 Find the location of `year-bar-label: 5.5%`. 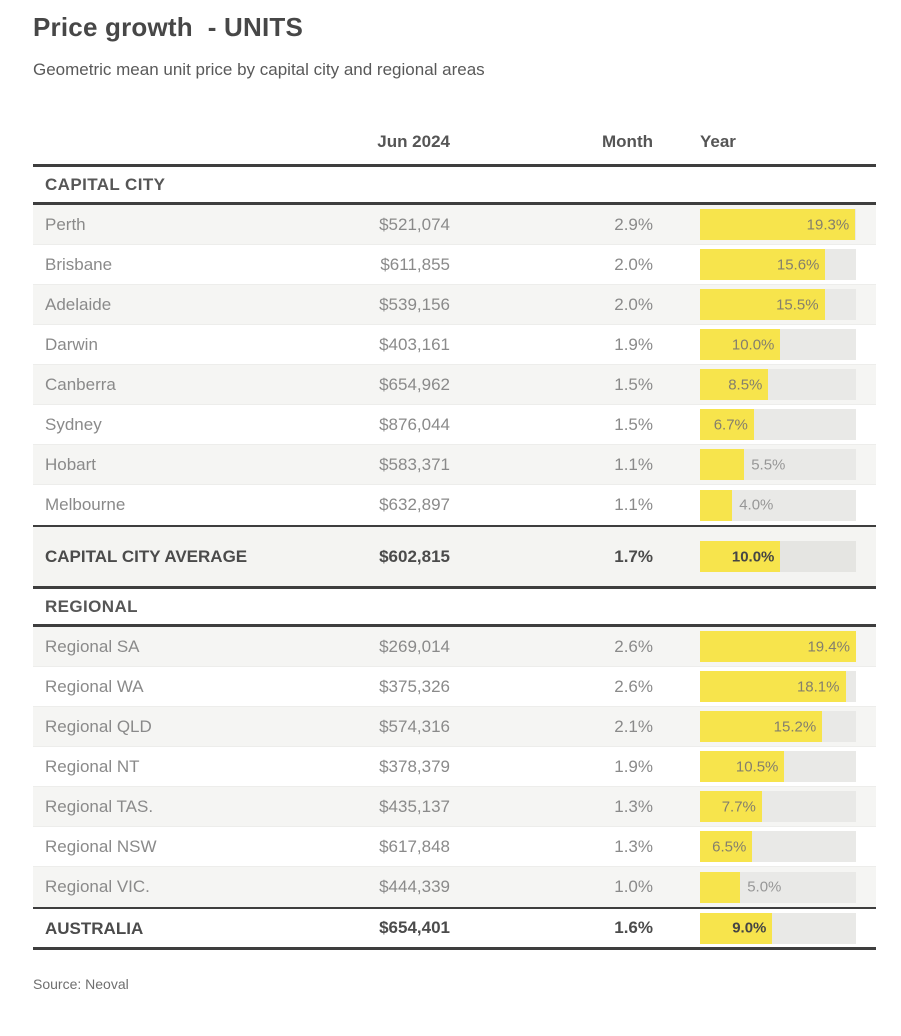

year-bar-label: 5.5% is located at coordinates (768, 464).